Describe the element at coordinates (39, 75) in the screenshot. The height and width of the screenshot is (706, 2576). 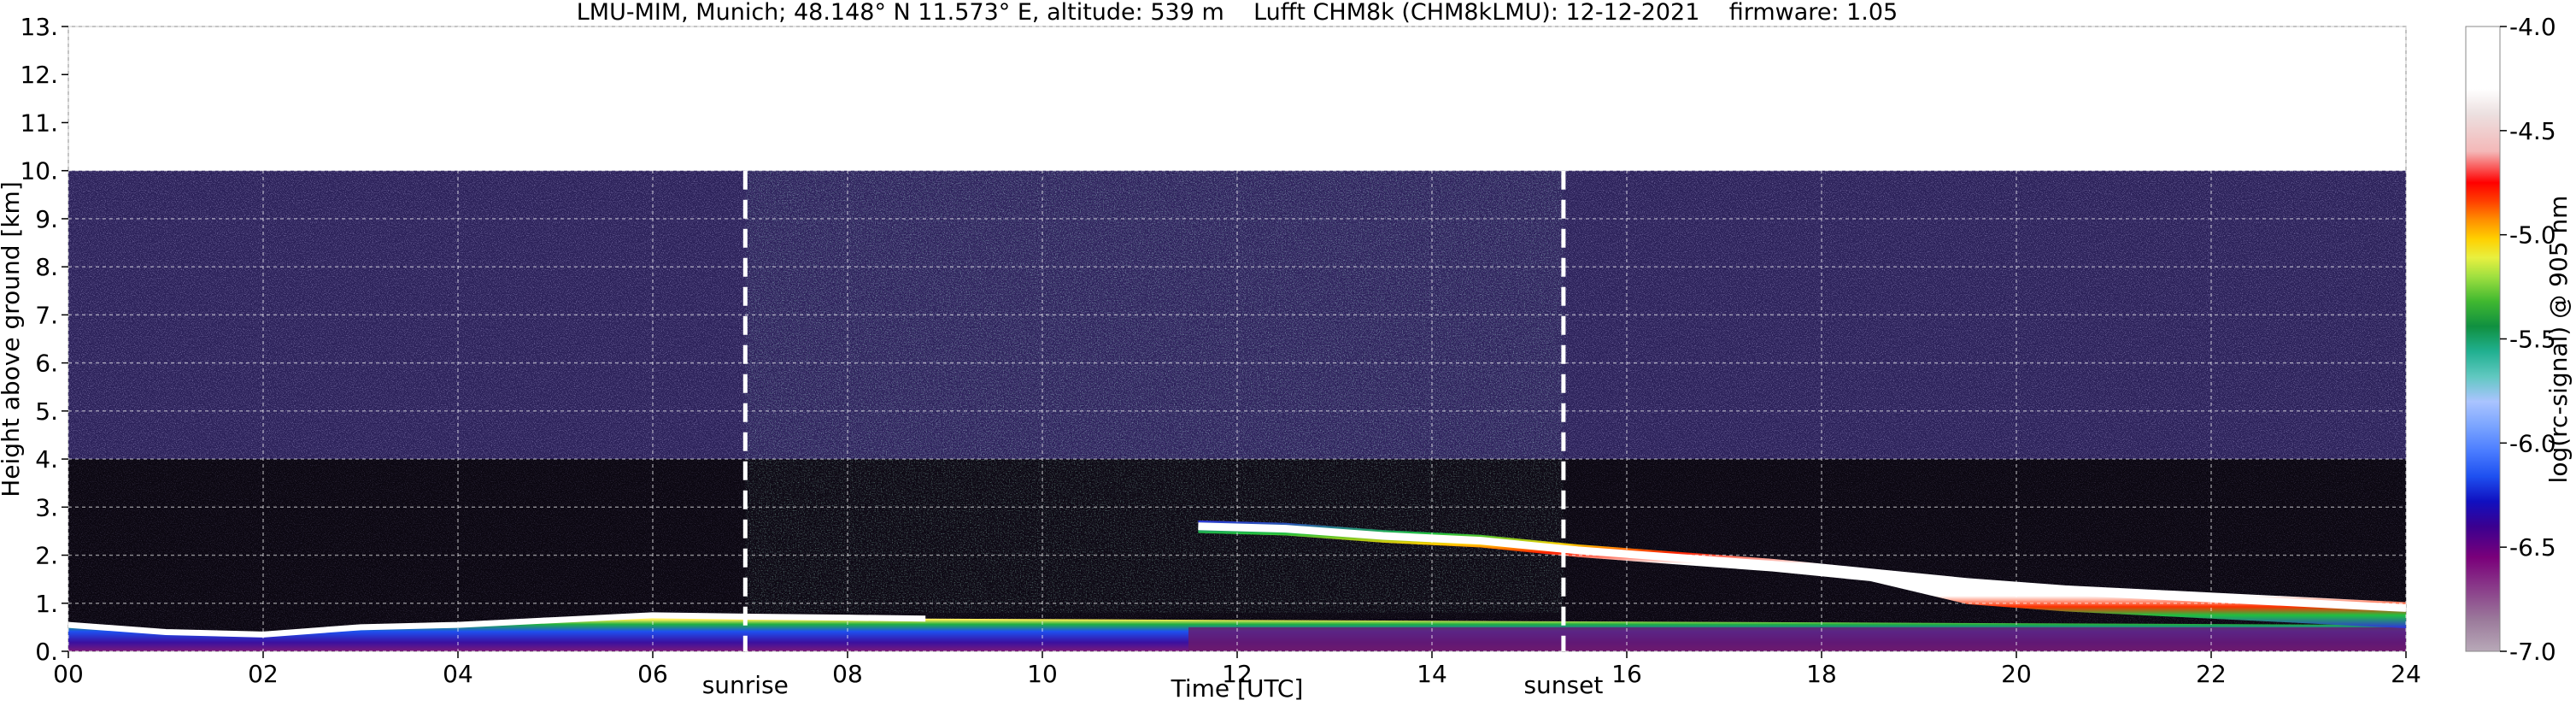
I see `y-tick-label: 12.` at that location.